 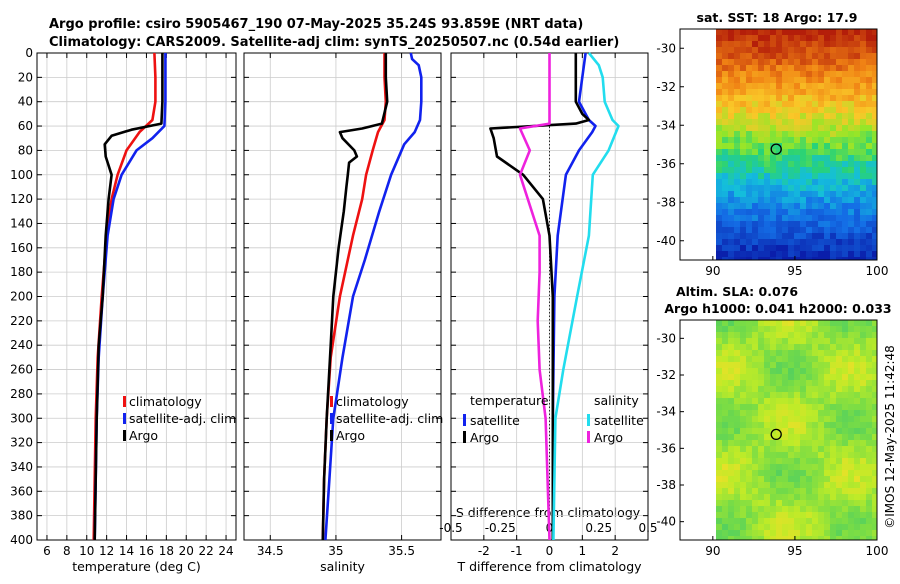 I want to click on legend-title-salinity: salinity, so click(x=616, y=400).